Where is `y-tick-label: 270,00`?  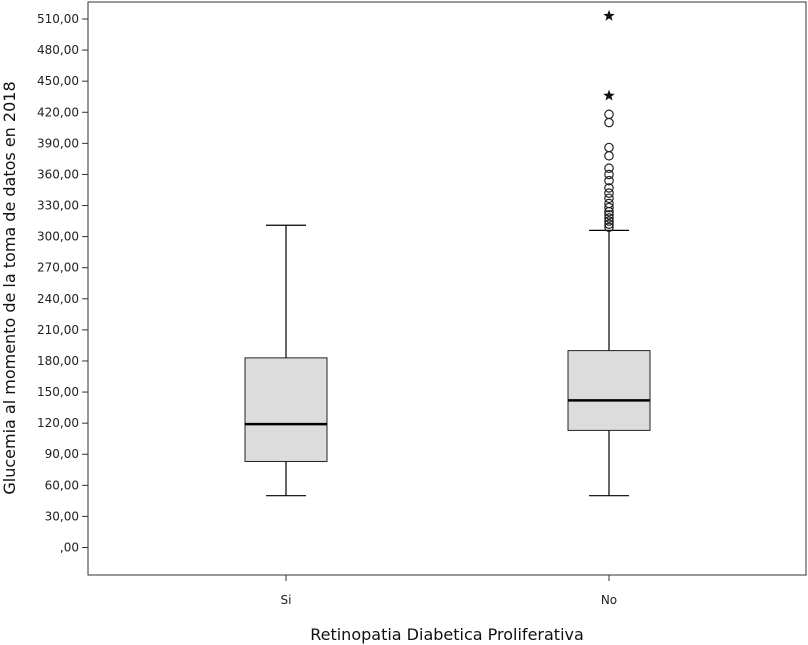
y-tick-label: 270,00 is located at coordinates (58, 268).